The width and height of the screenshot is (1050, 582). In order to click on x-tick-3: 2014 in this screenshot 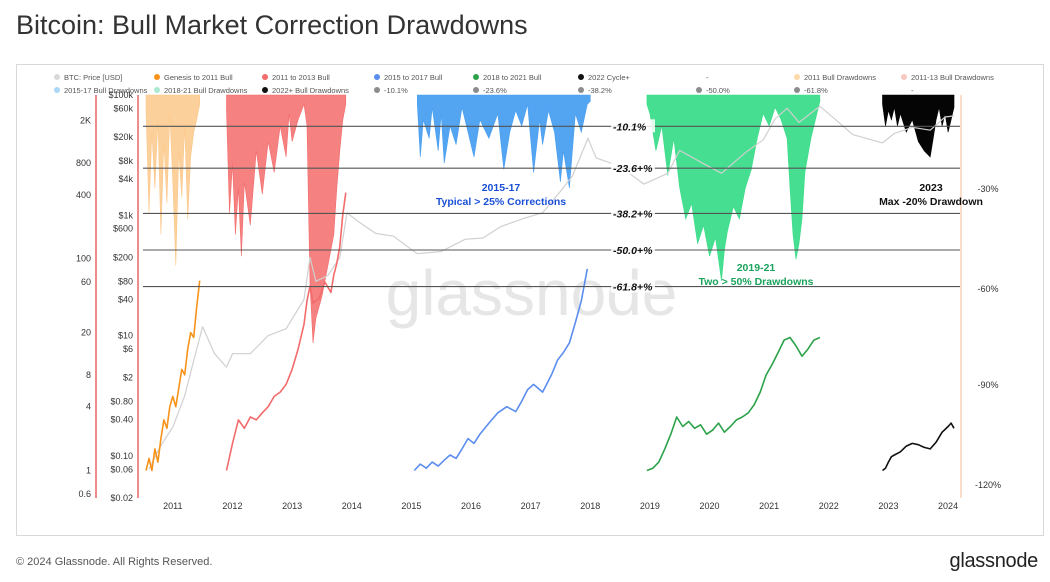, I will do `click(352, 506)`.